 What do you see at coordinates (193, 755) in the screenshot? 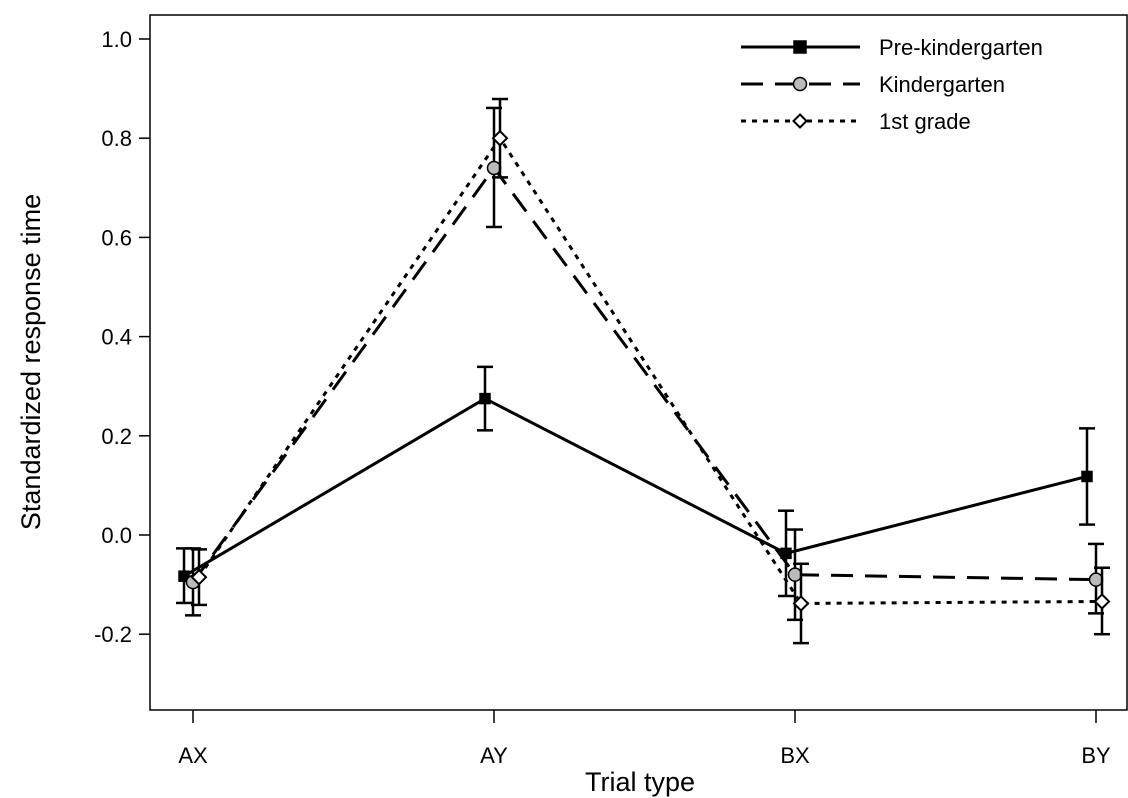
I see `x-tick-label: AX` at bounding box center [193, 755].